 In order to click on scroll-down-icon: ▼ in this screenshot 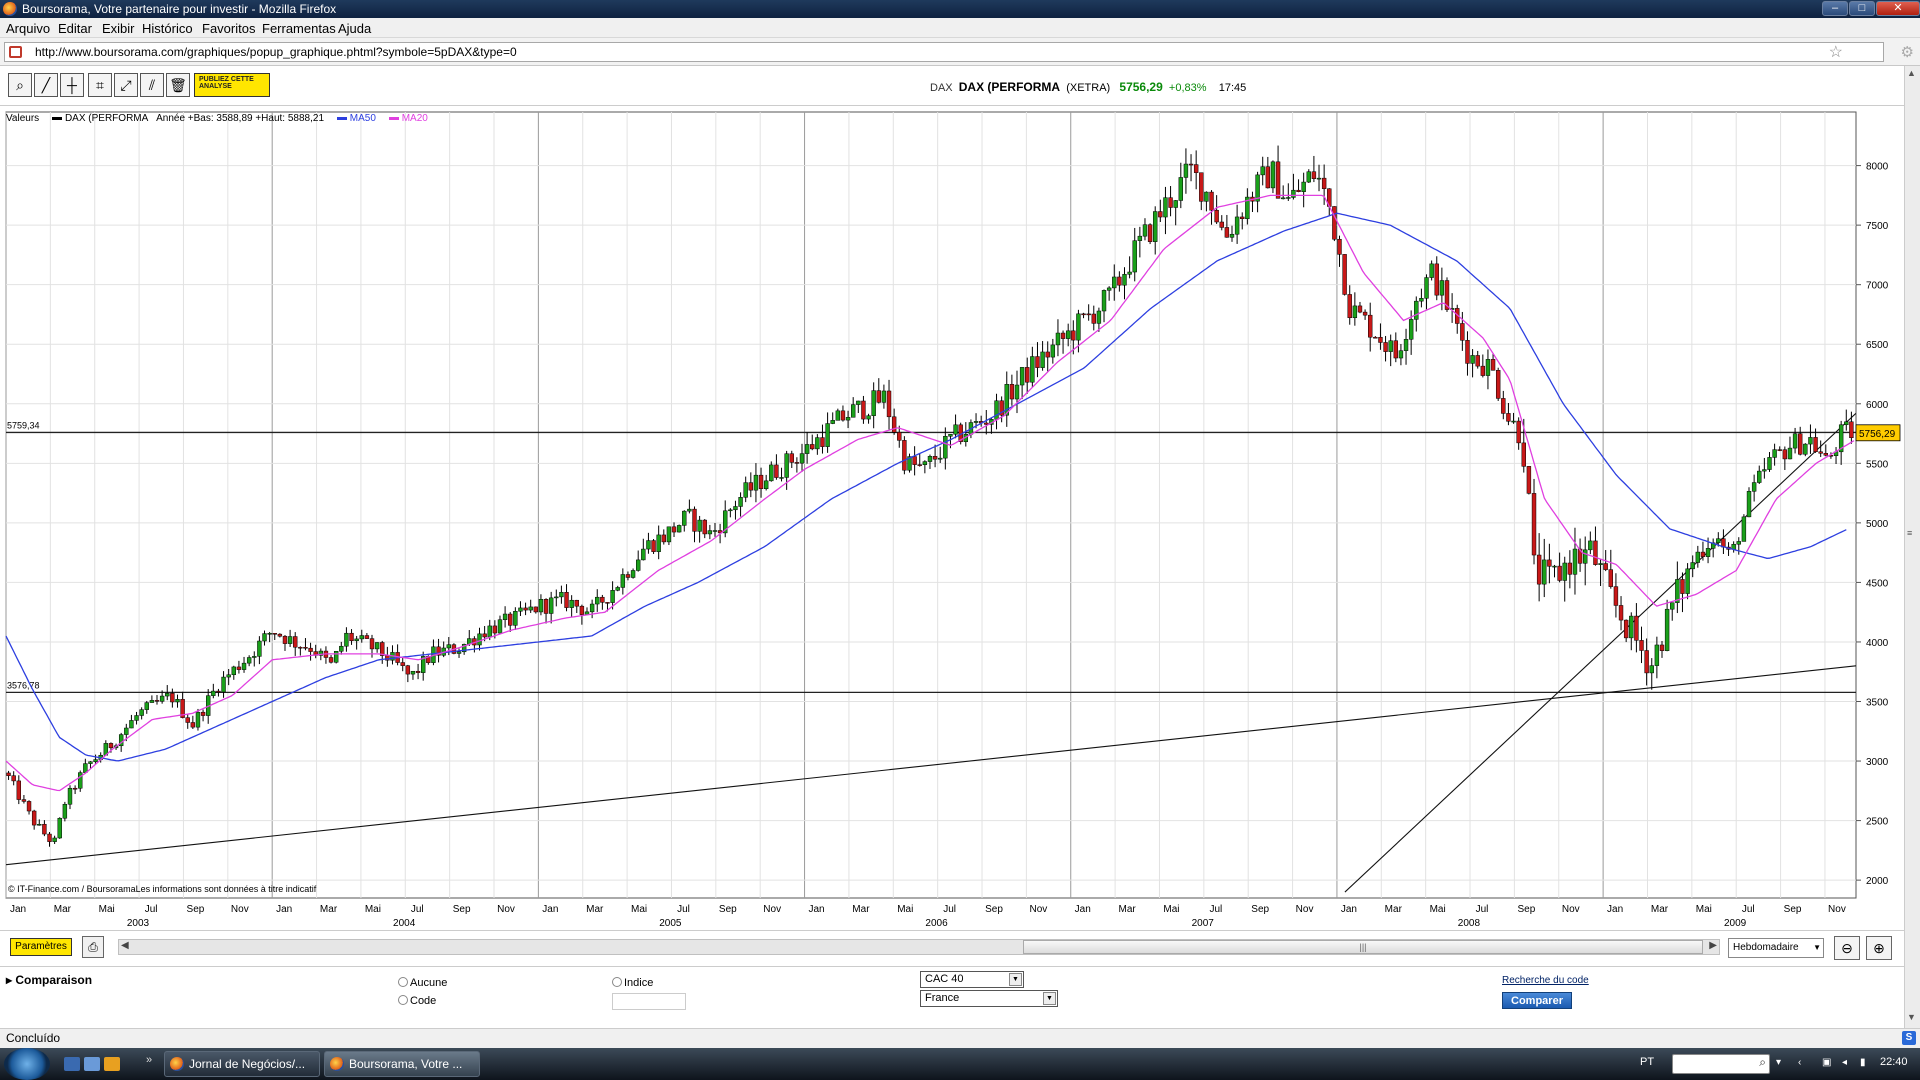, I will do `click(1911, 1017)`.